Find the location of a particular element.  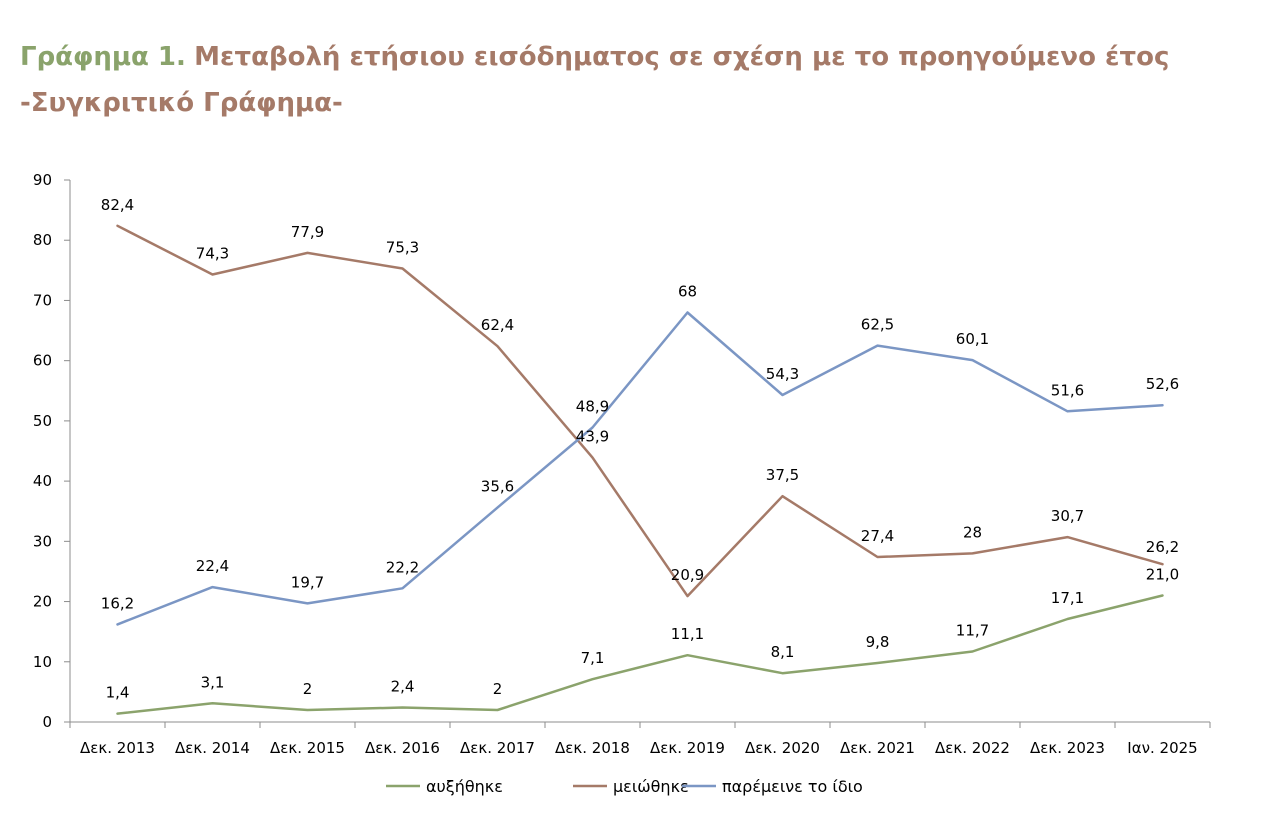

data-label: 11,1 is located at coordinates (687, 634).